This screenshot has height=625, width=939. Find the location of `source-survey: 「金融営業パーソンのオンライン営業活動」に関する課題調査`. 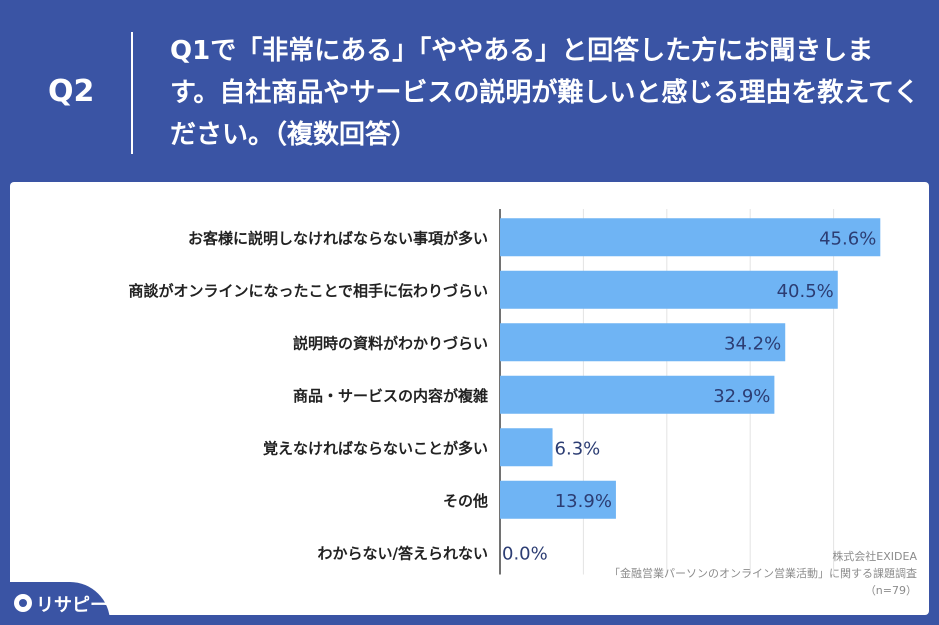

source-survey: 「金融営業パーソンのオンライン営業活動」に関する課題調査 is located at coordinates (763, 573).